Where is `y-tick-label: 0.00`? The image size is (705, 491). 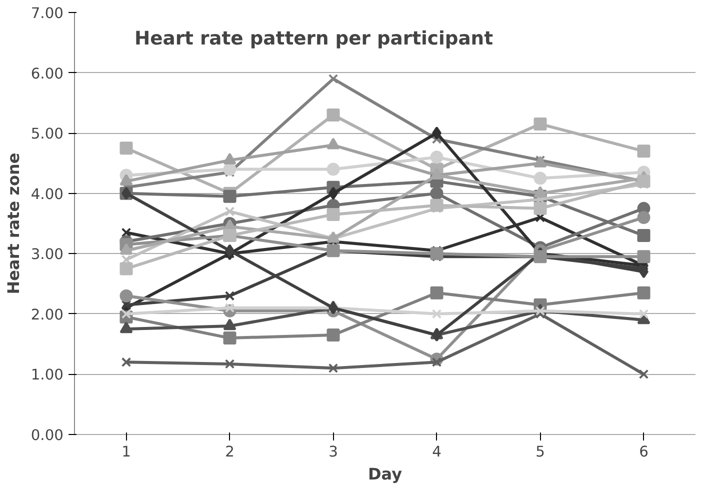 y-tick-label: 0.00 is located at coordinates (47, 435).